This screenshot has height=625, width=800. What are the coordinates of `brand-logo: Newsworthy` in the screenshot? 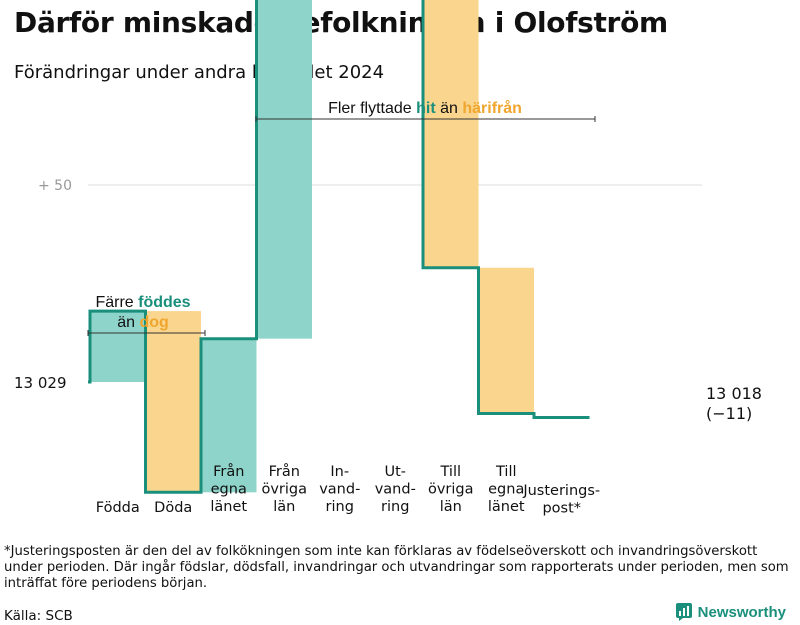 It's located at (730, 612).